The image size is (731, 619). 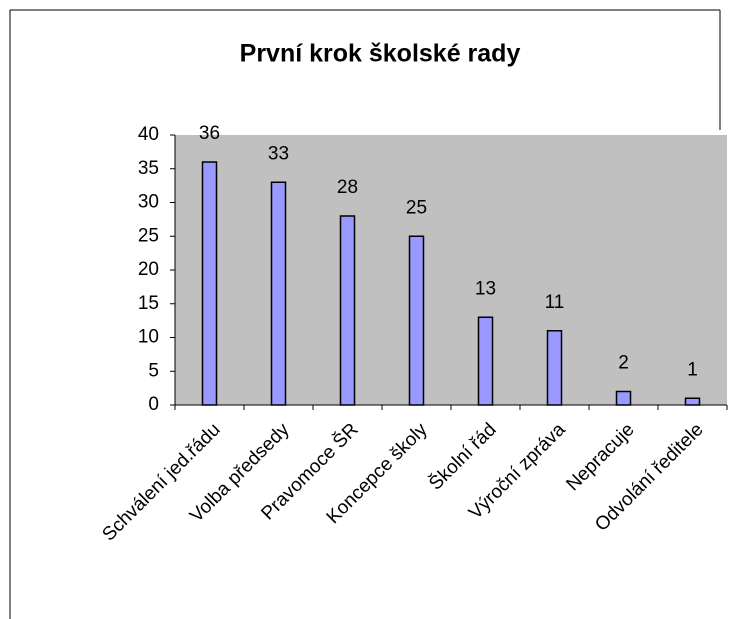 What do you see at coordinates (463, 457) in the screenshot?
I see `x-tick-label: Školní řád` at bounding box center [463, 457].